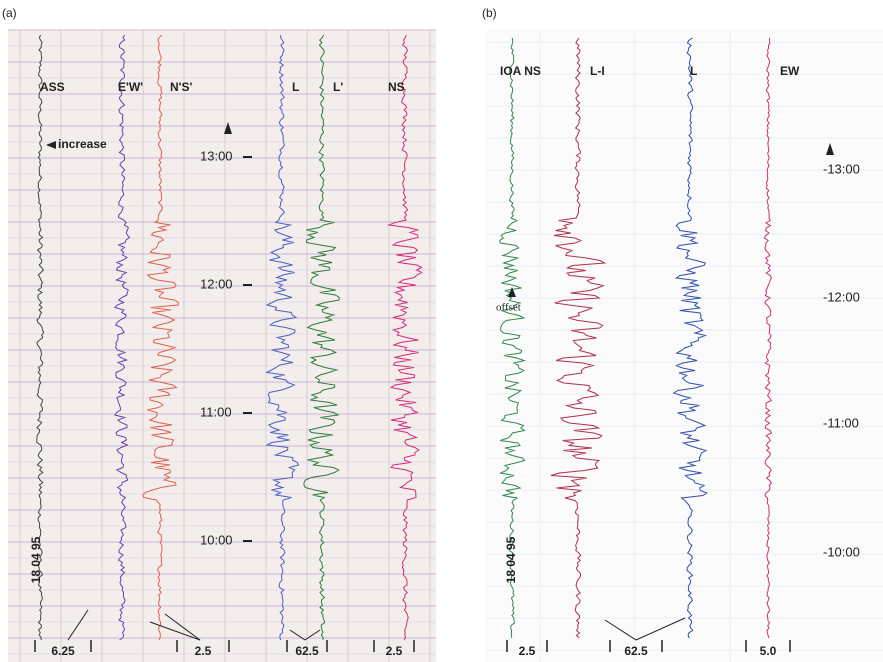  I want to click on time-label: 12:00, so click(216, 283).